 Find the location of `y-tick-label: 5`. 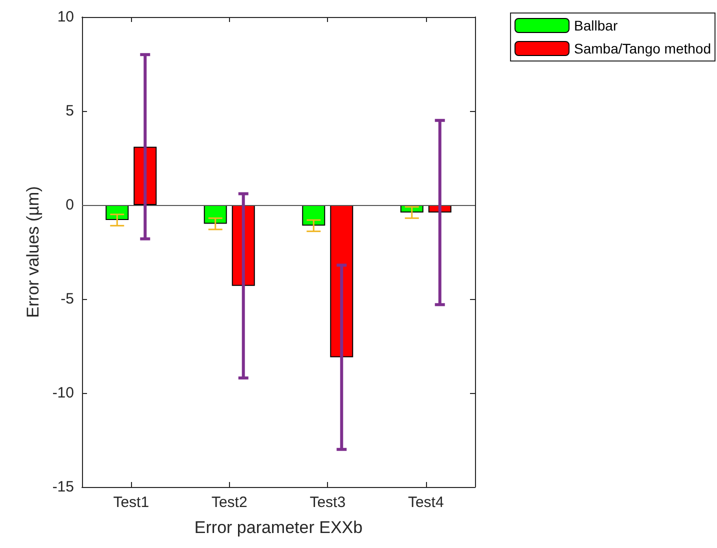

y-tick-label: 5 is located at coordinates (70, 111).